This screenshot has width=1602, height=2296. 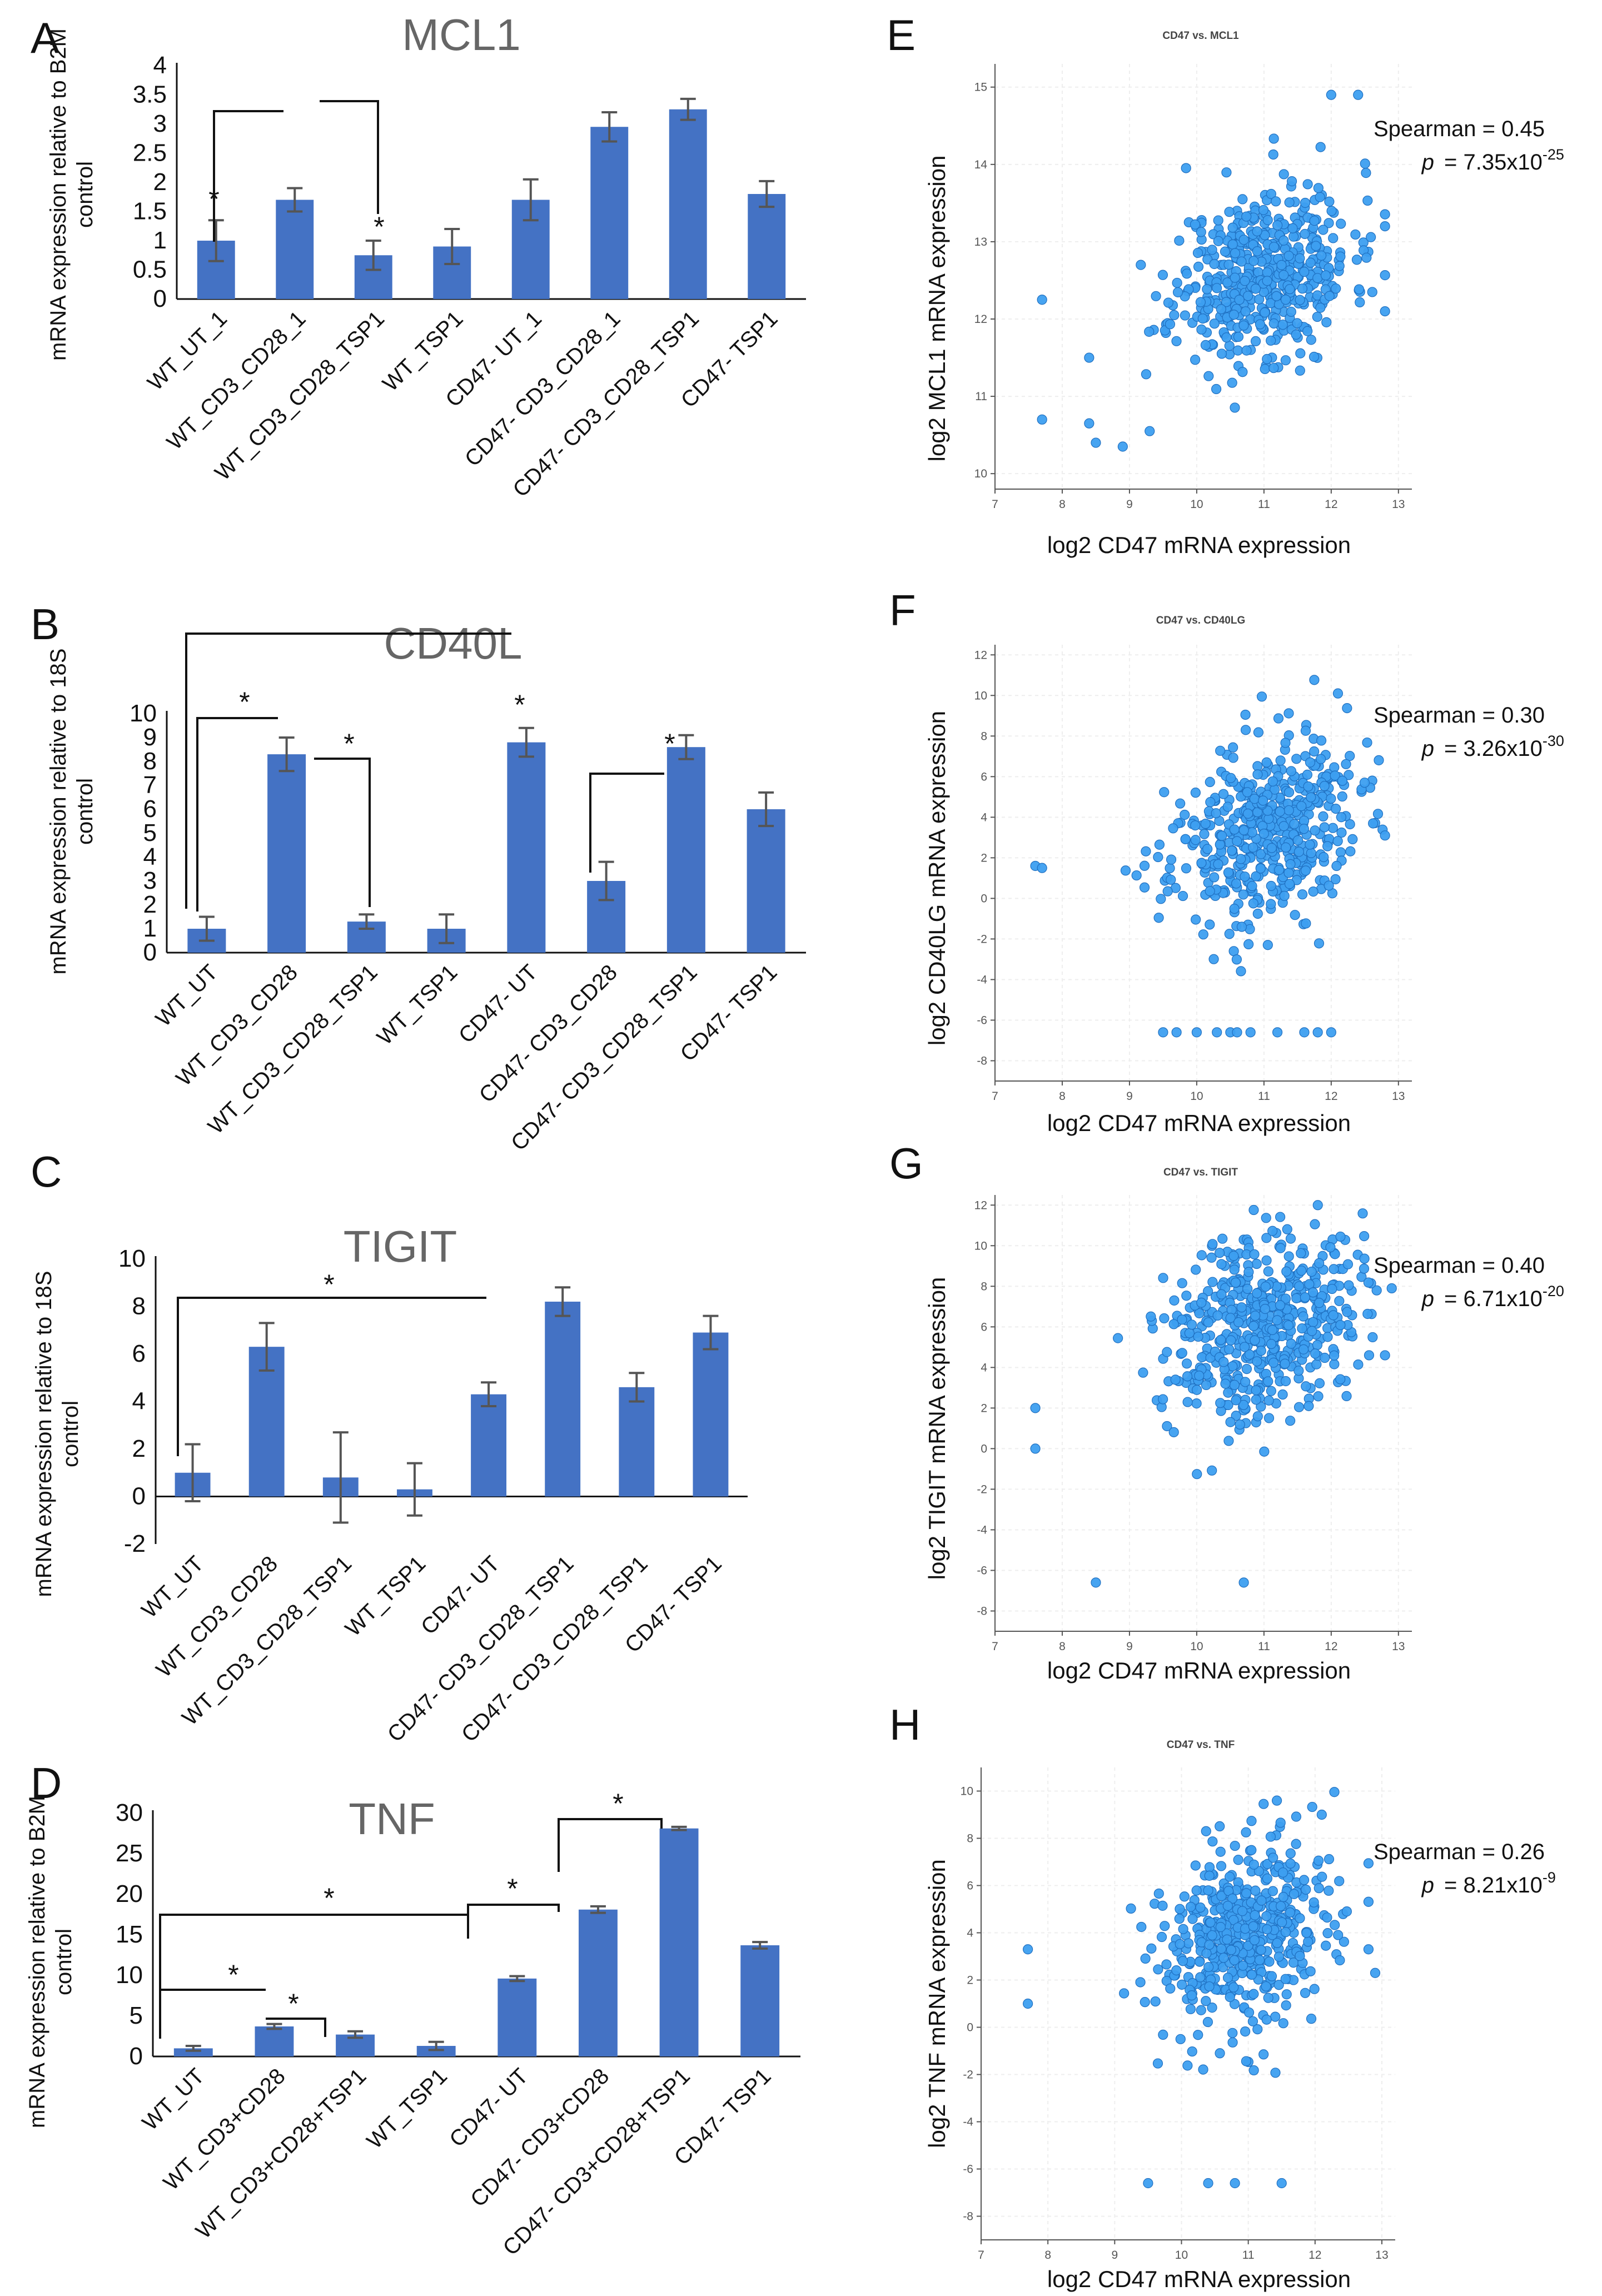 I want to click on y-tick-label: -4, so click(x=982, y=1529).